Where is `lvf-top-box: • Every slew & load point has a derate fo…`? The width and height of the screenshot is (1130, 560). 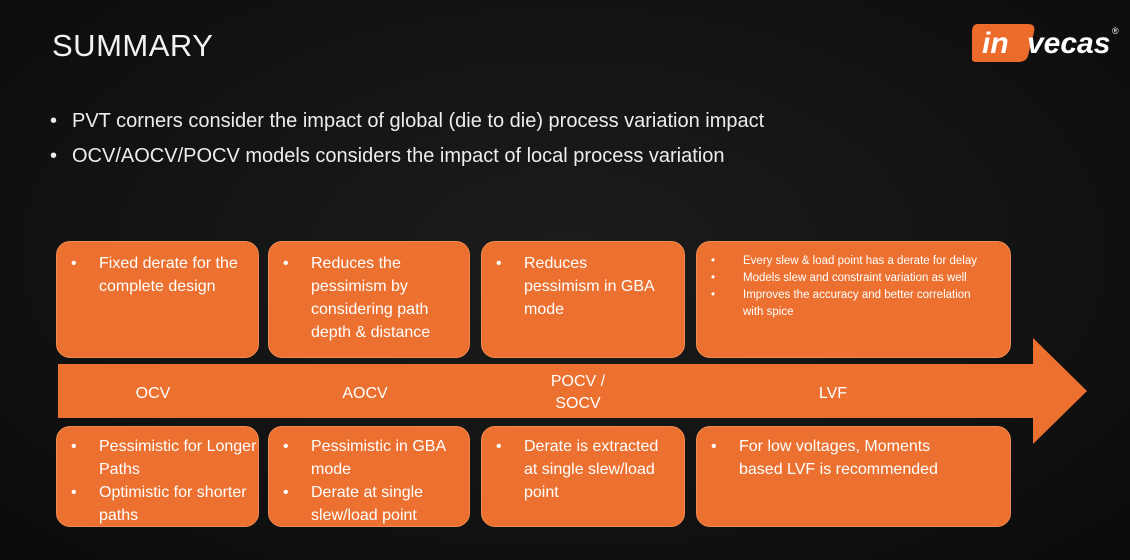
lvf-top-box: • Every slew & load point has a derate fo… is located at coordinates (853, 299).